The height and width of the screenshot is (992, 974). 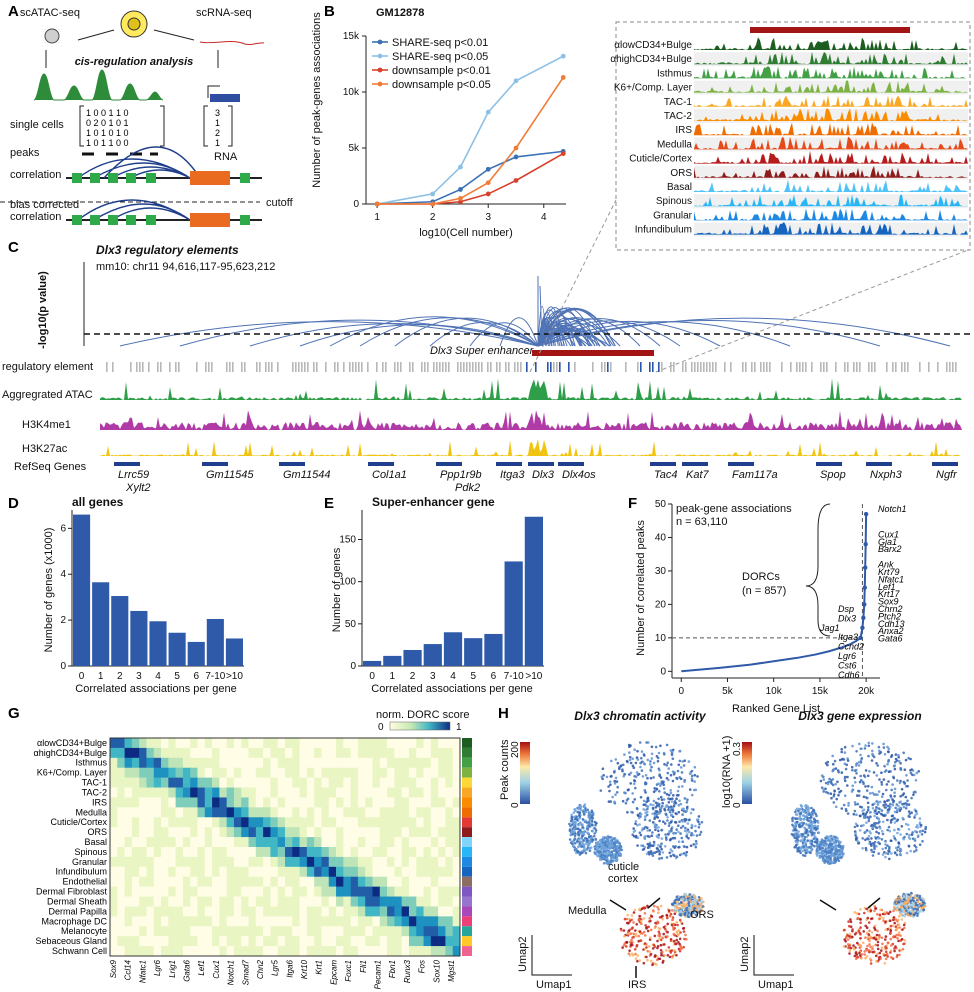 I want to click on super-enhancer-bar-inset, so click(x=830, y=30).